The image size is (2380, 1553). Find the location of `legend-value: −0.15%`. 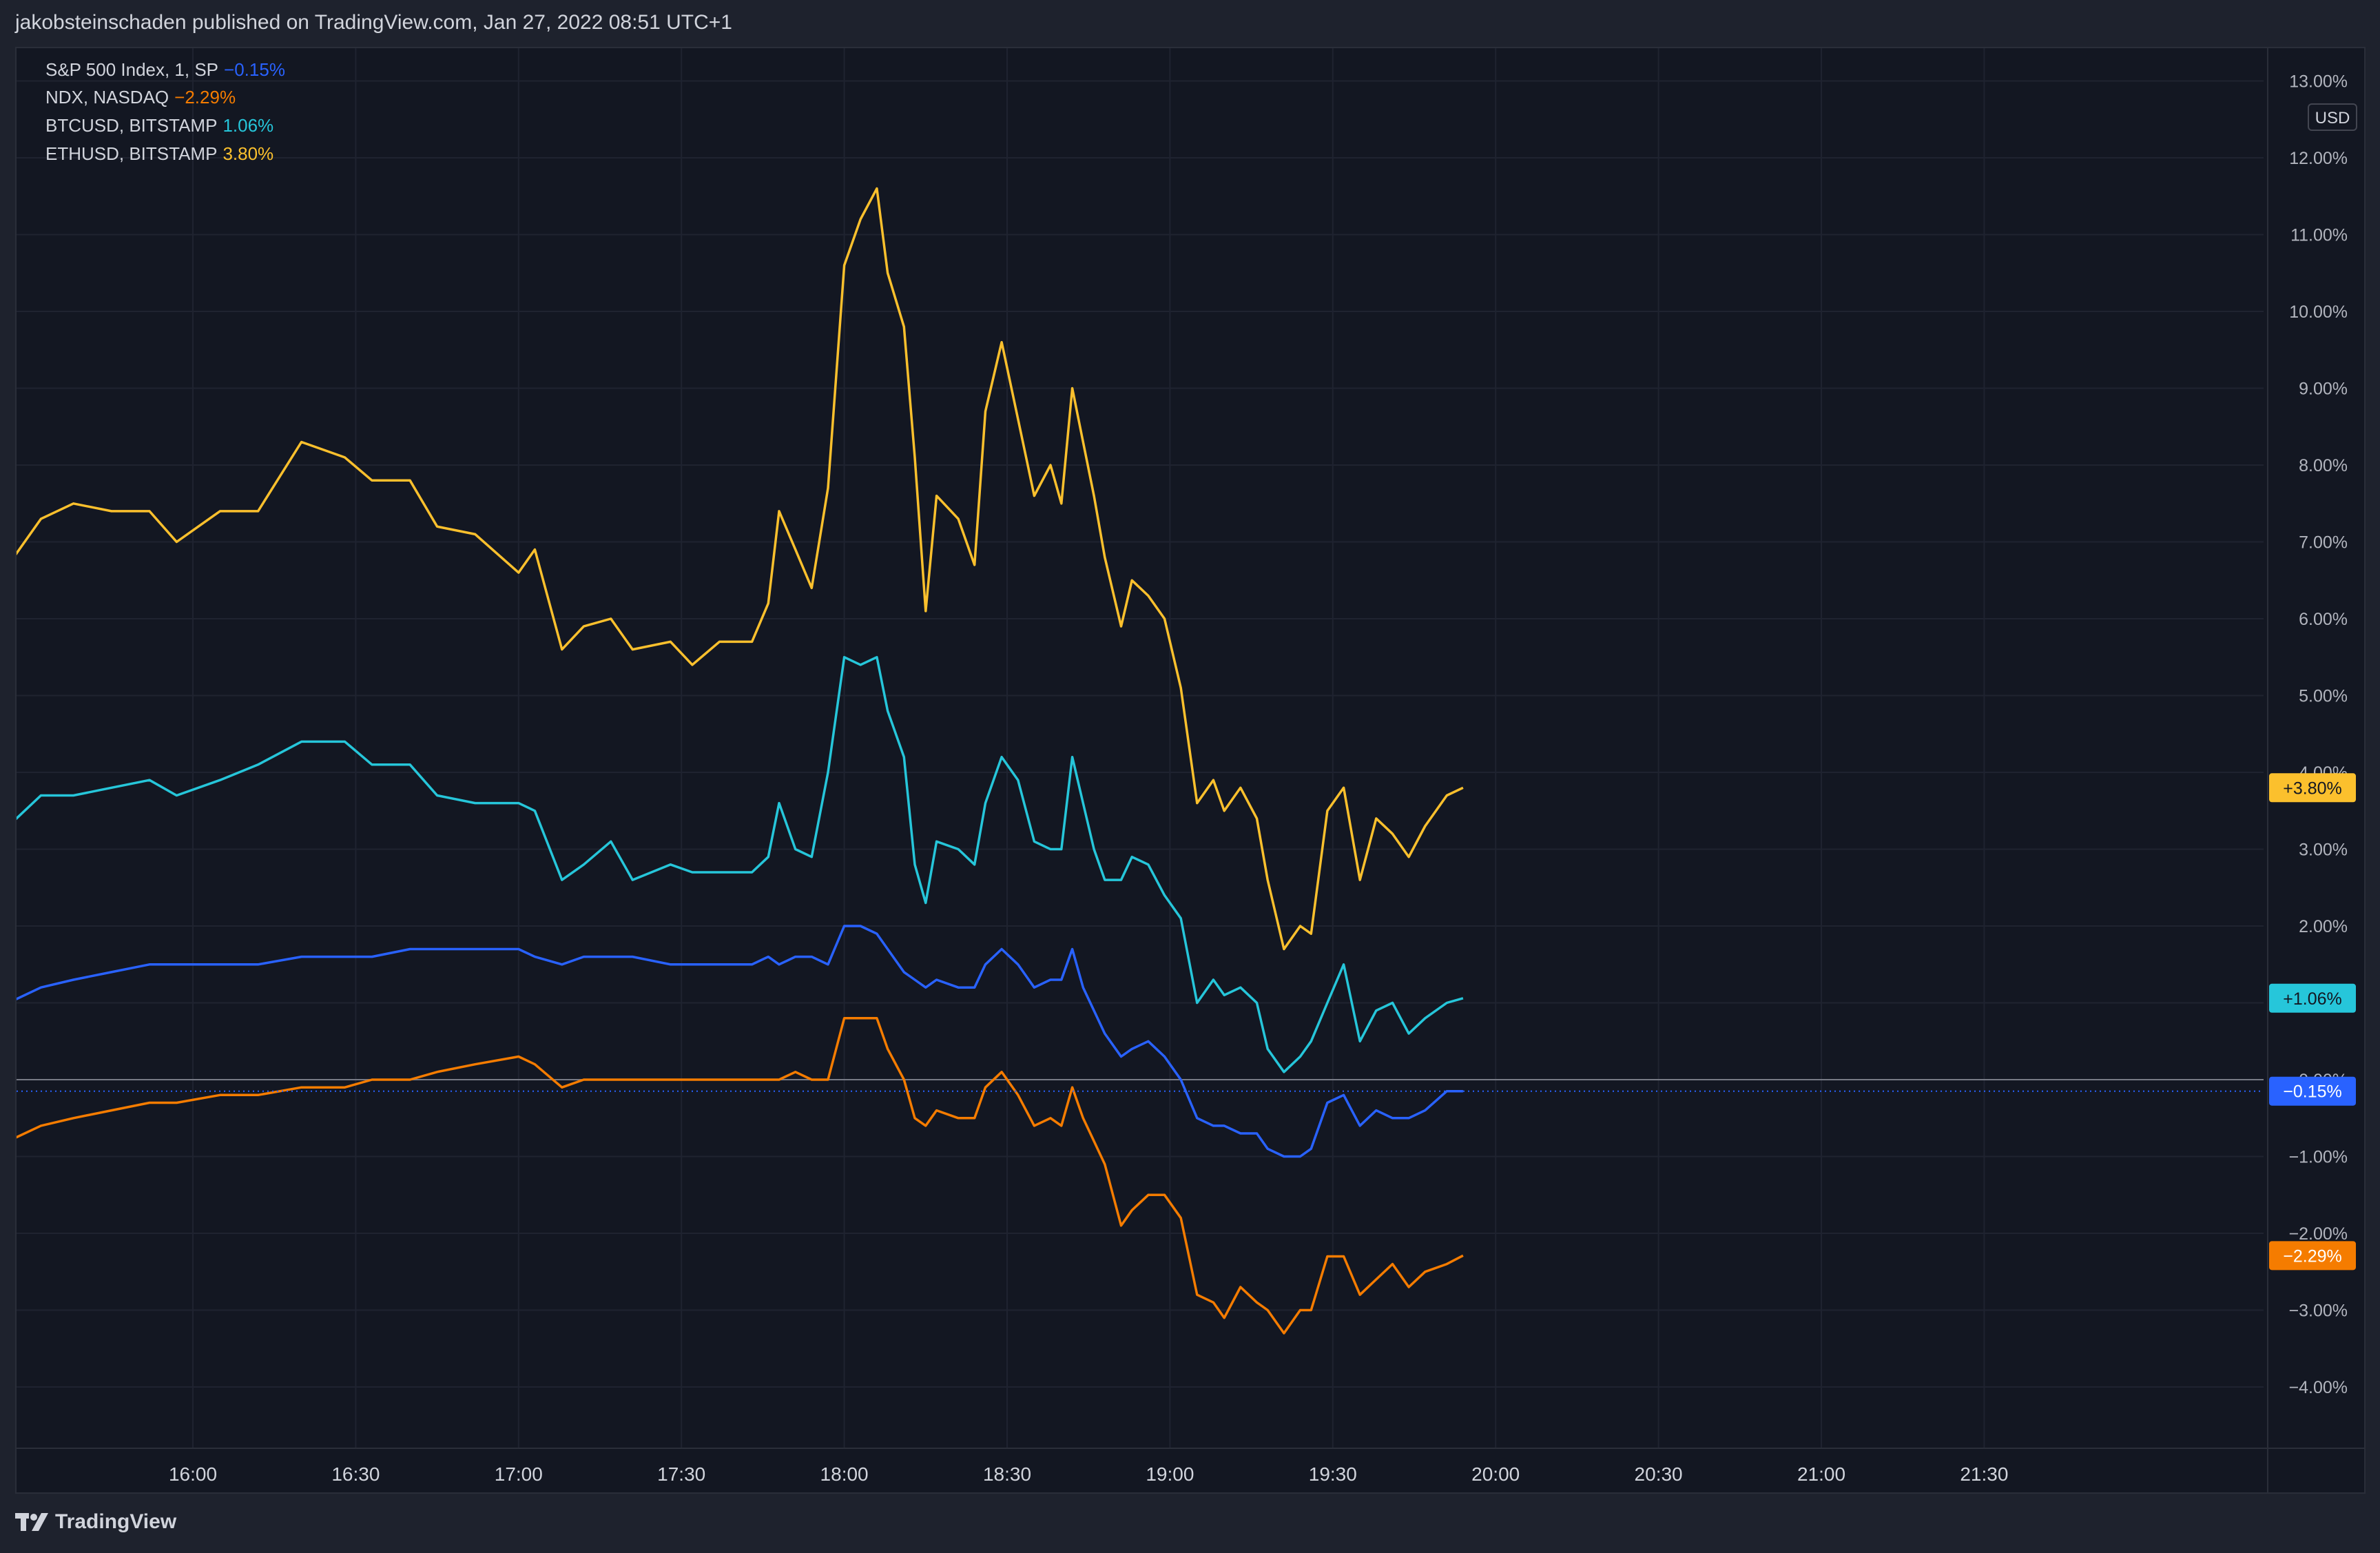

legend-value: −0.15% is located at coordinates (254, 70).